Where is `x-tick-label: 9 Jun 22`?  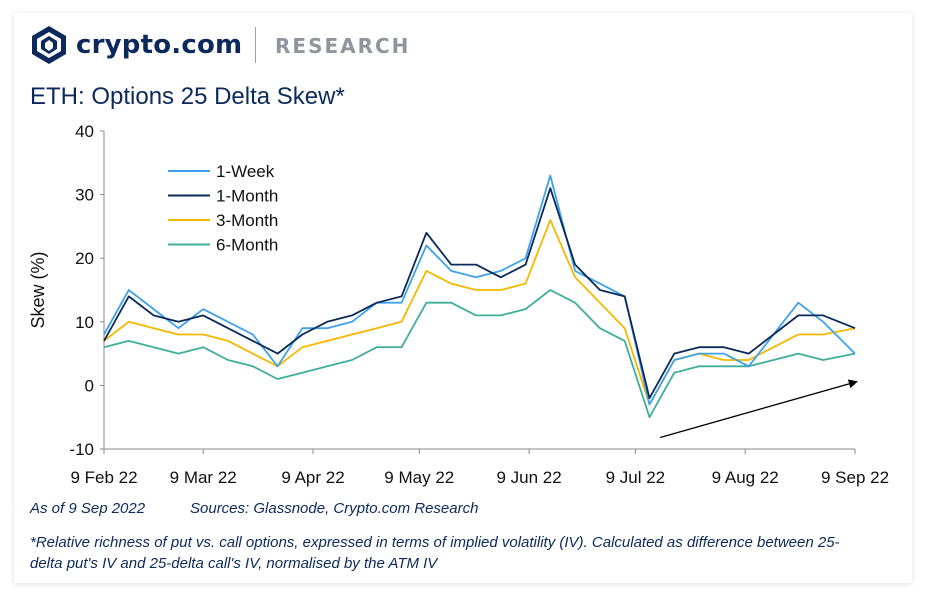 x-tick-label: 9 Jun 22 is located at coordinates (528, 477).